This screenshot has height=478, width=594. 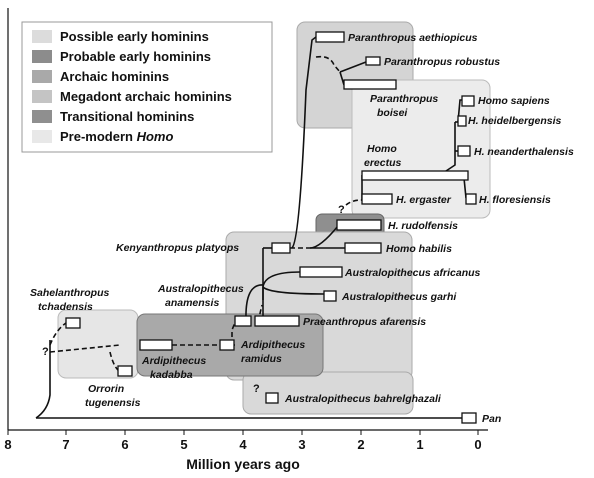 What do you see at coordinates (42, 116) in the screenshot?
I see `legend-swatch-transitional` at bounding box center [42, 116].